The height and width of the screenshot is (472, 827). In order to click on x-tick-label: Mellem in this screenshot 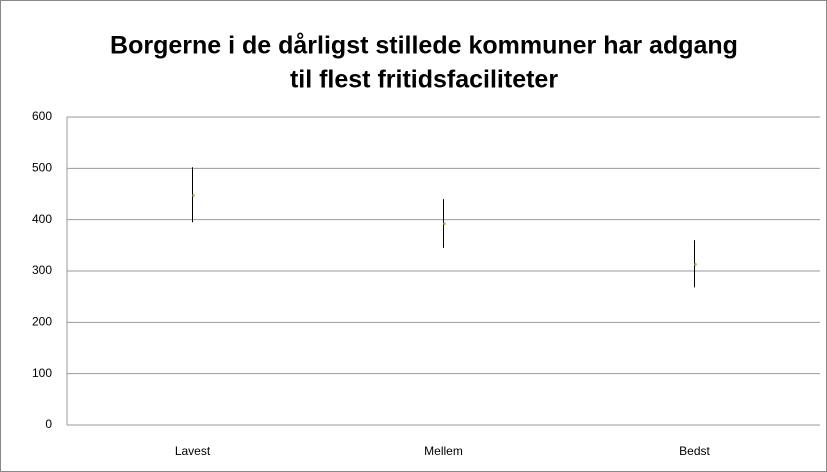, I will do `click(443, 451)`.